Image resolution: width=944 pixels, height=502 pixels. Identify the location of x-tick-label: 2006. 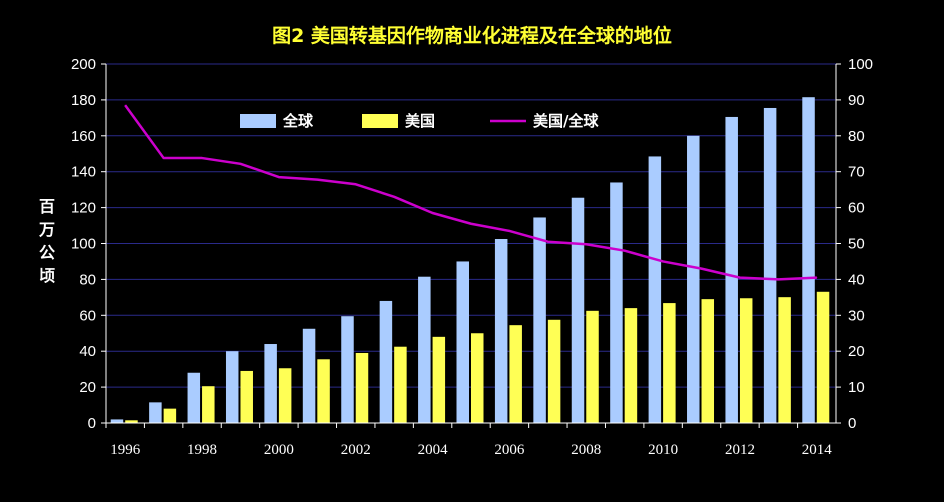
(509, 450).